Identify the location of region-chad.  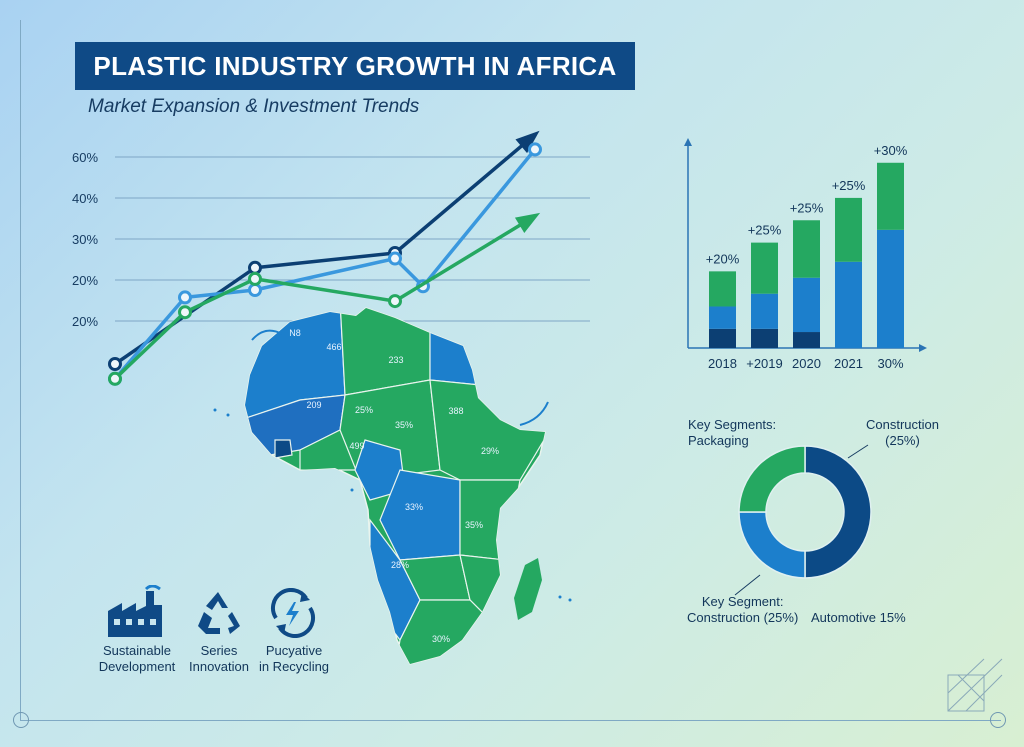
(380, 470).